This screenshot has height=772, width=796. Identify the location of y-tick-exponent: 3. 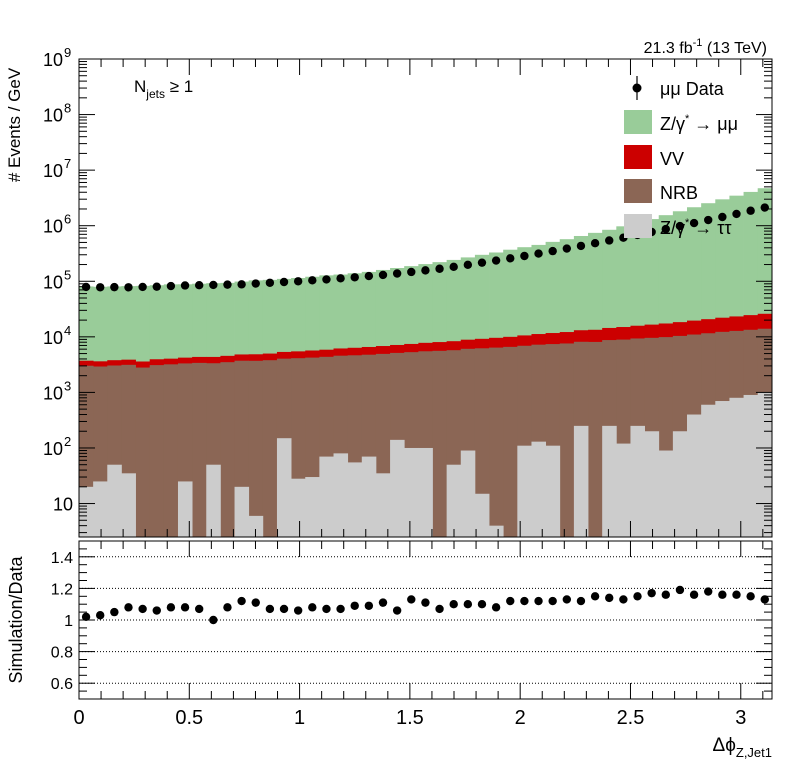
(67, 385).